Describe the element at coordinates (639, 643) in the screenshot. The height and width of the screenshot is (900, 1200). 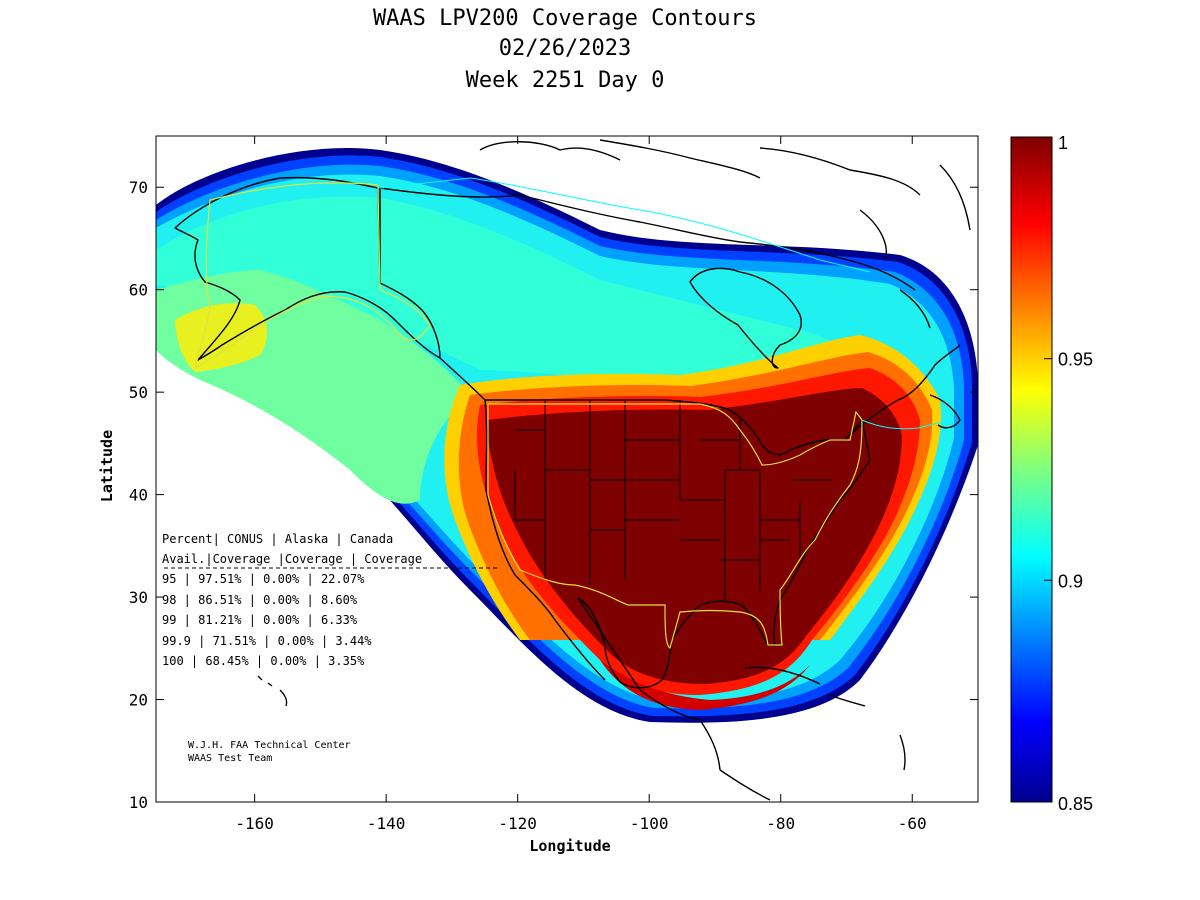
I see `gulf-coast` at that location.